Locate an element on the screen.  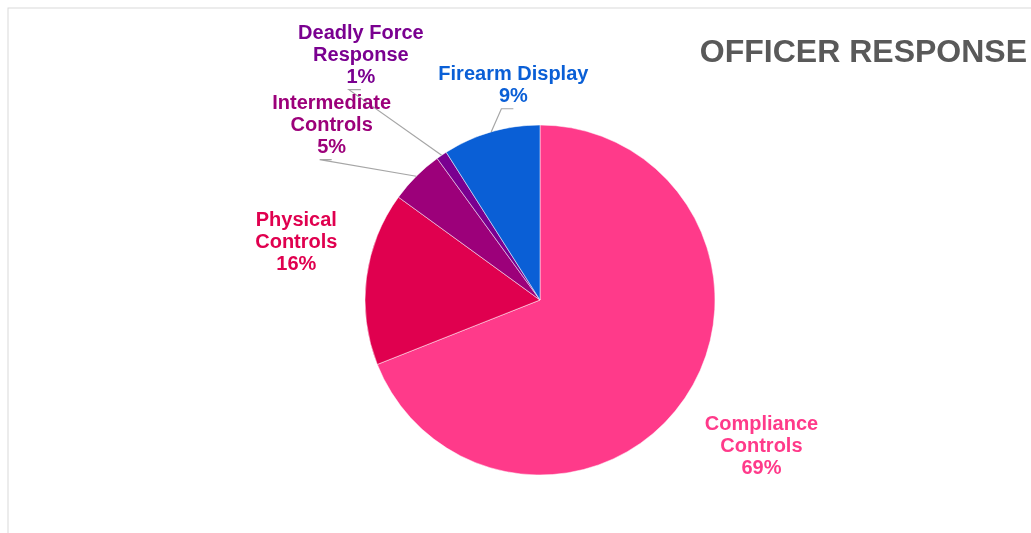
data-label: 69% is located at coordinates (761, 467).